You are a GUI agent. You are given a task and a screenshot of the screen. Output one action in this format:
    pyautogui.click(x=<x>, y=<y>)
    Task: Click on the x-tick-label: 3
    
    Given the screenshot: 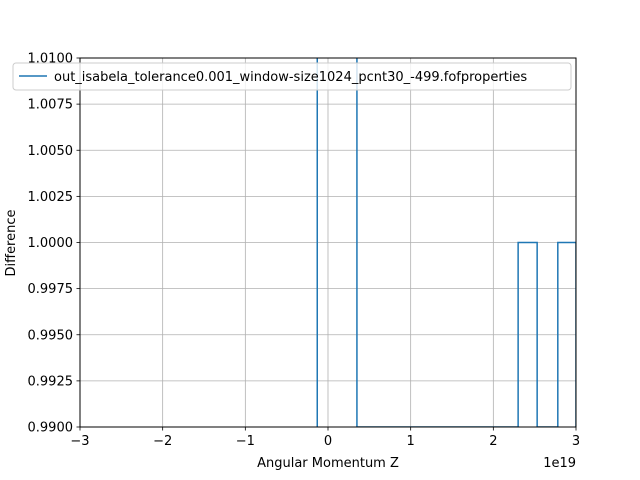 What is the action you would take?
    pyautogui.click(x=576, y=441)
    